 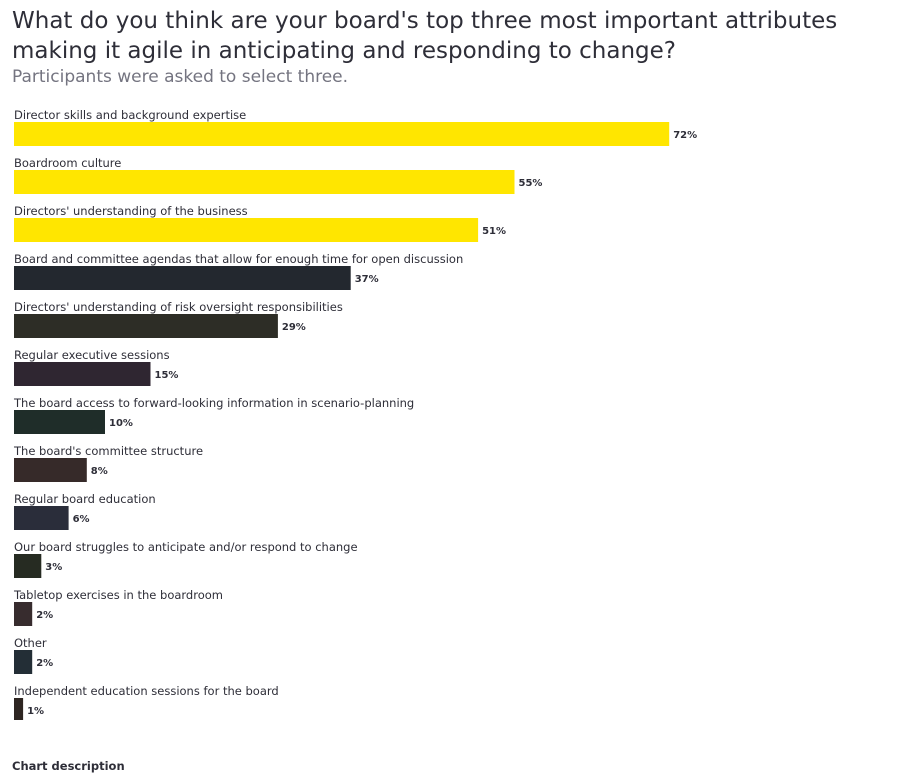 I want to click on category-label: Regular board education, so click(x=85, y=499).